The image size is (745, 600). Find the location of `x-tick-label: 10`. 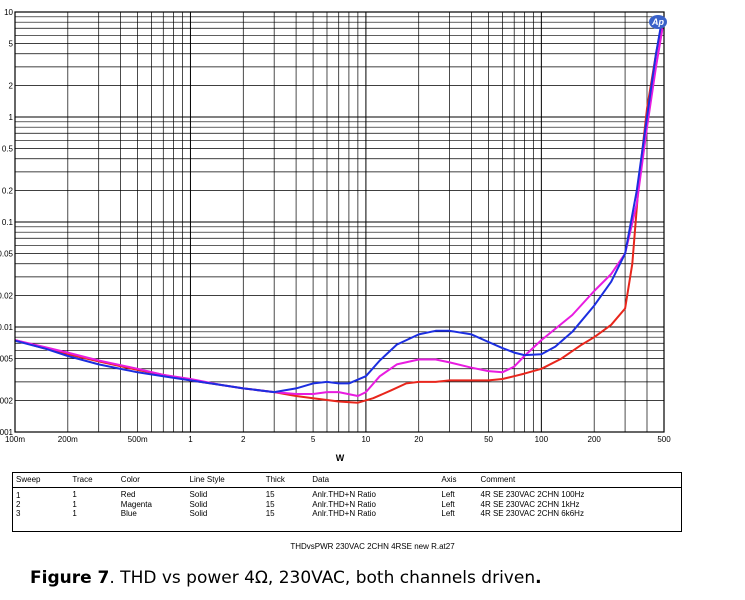

x-tick-label: 10 is located at coordinates (365, 439).